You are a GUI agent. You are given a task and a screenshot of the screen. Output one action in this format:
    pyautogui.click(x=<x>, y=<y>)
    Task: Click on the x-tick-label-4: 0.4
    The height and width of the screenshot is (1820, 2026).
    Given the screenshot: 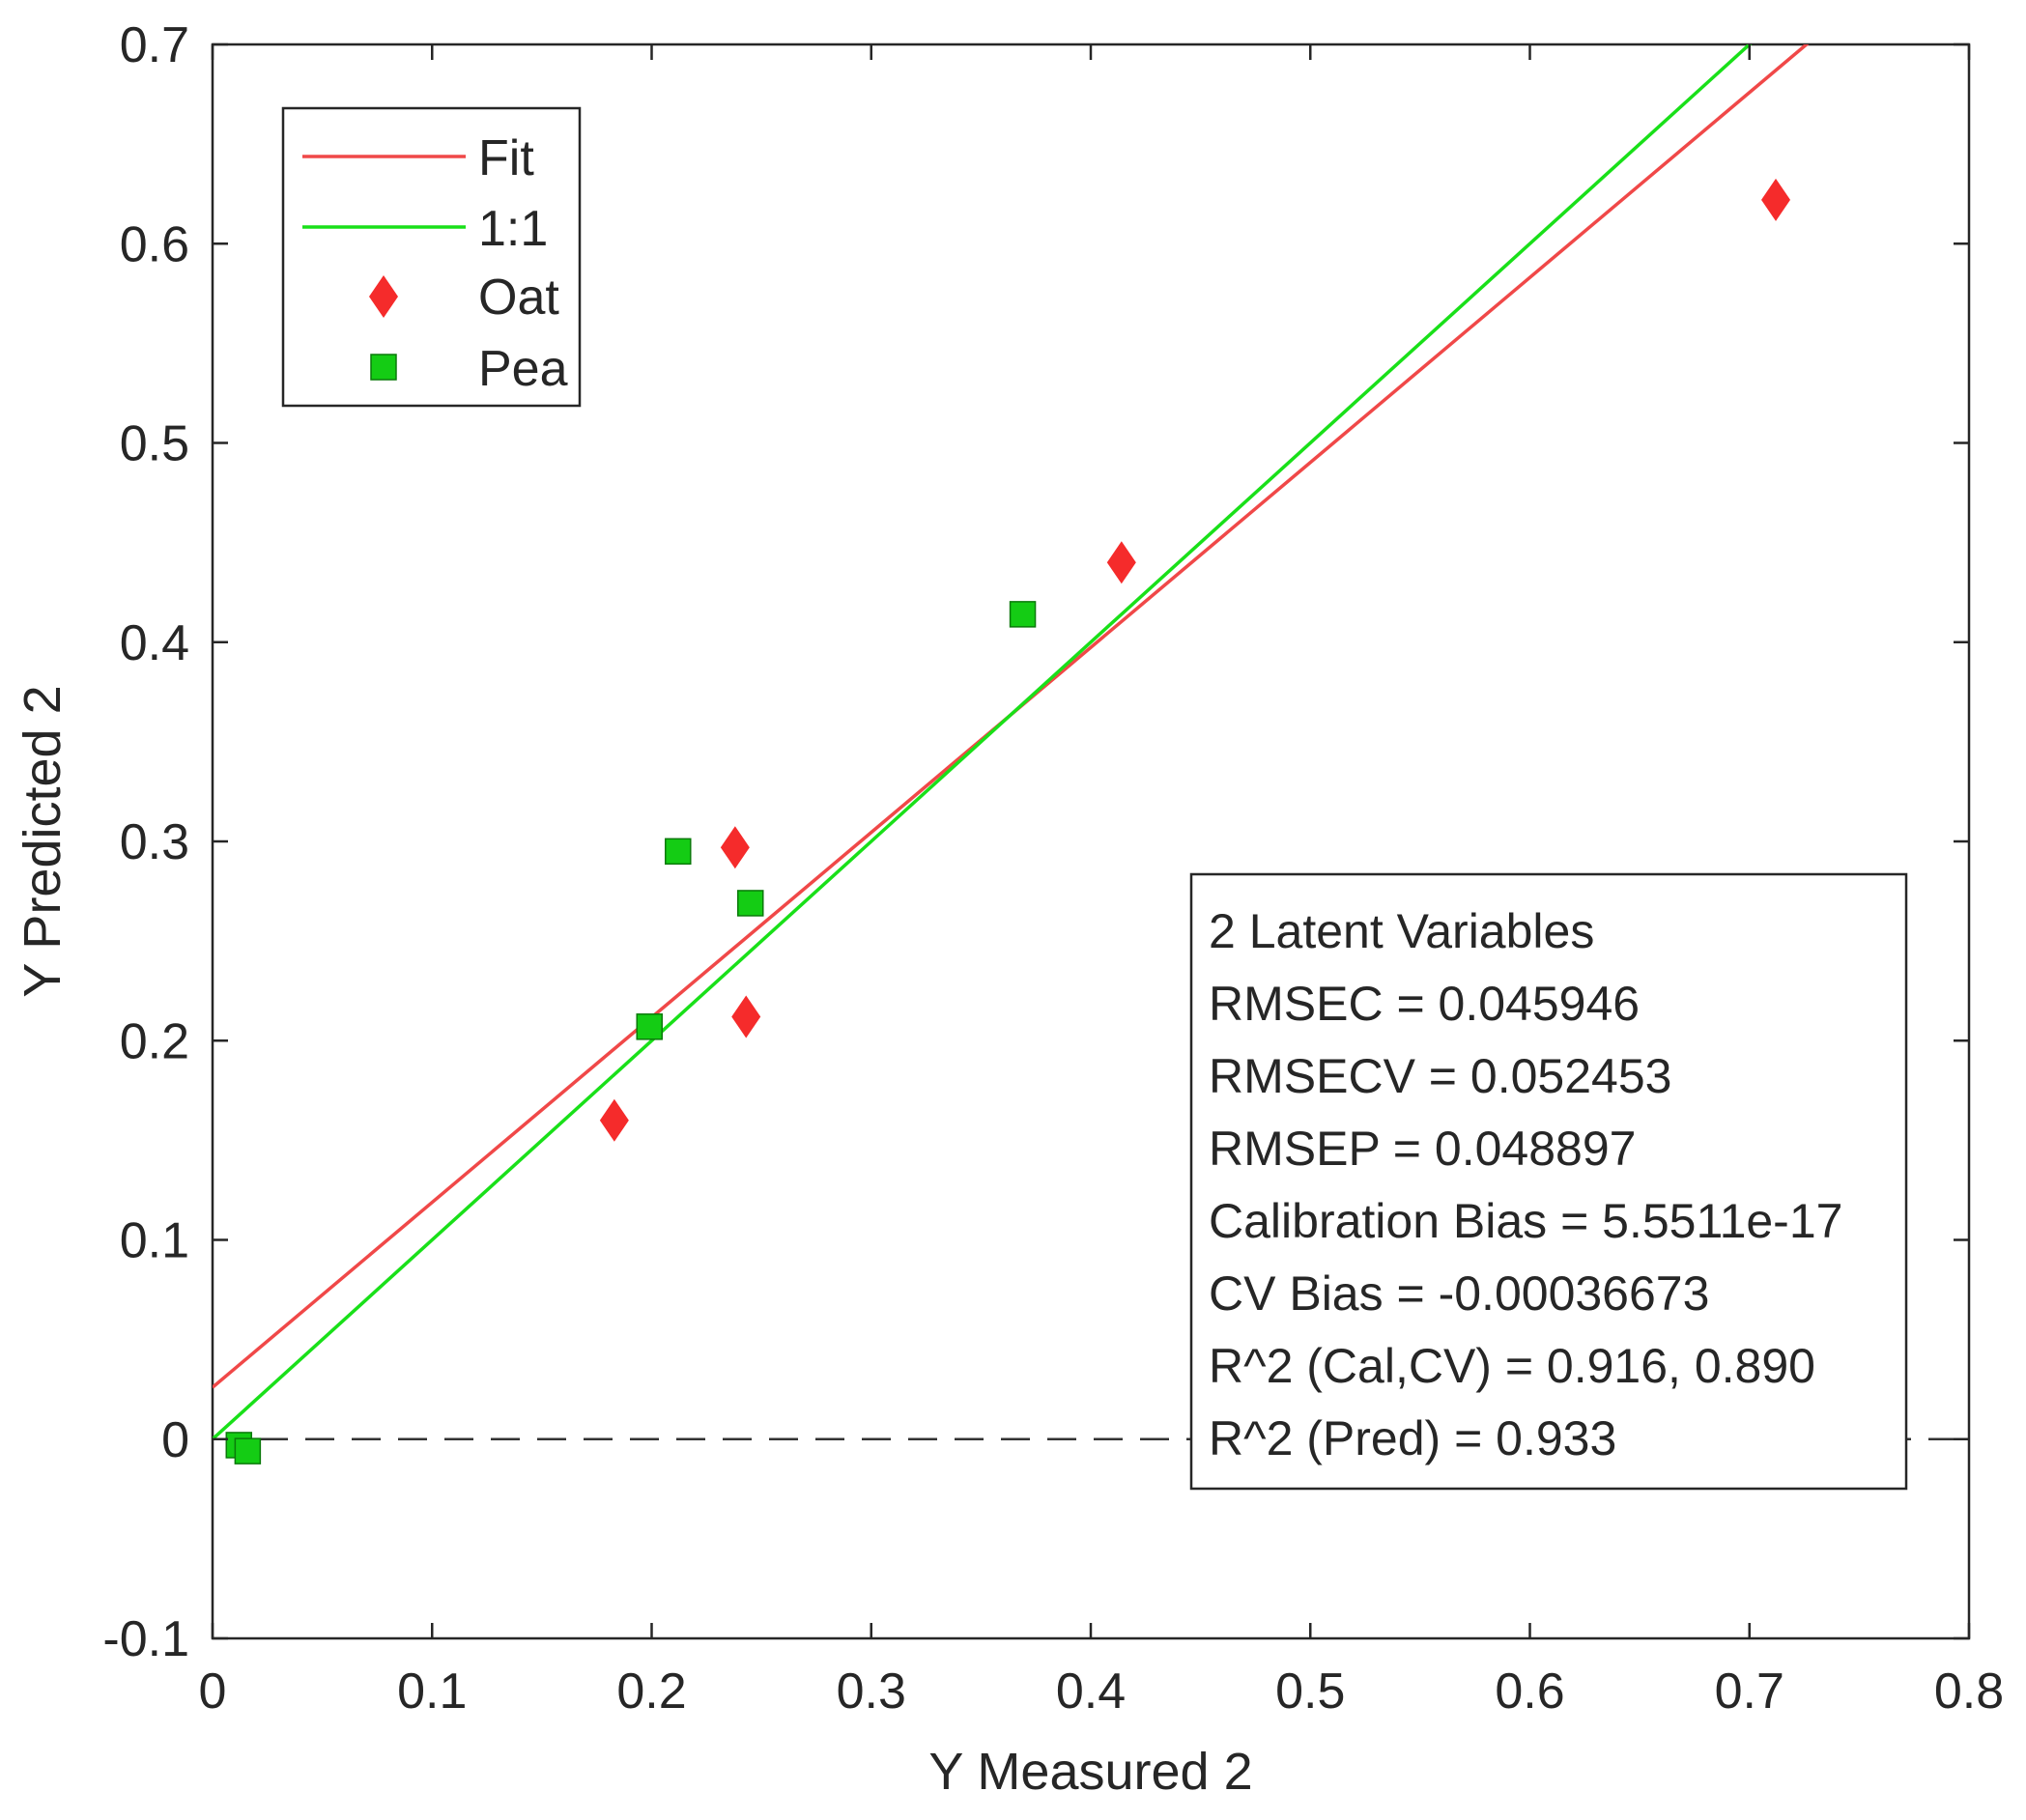 What is the action you would take?
    pyautogui.click(x=1091, y=1692)
    